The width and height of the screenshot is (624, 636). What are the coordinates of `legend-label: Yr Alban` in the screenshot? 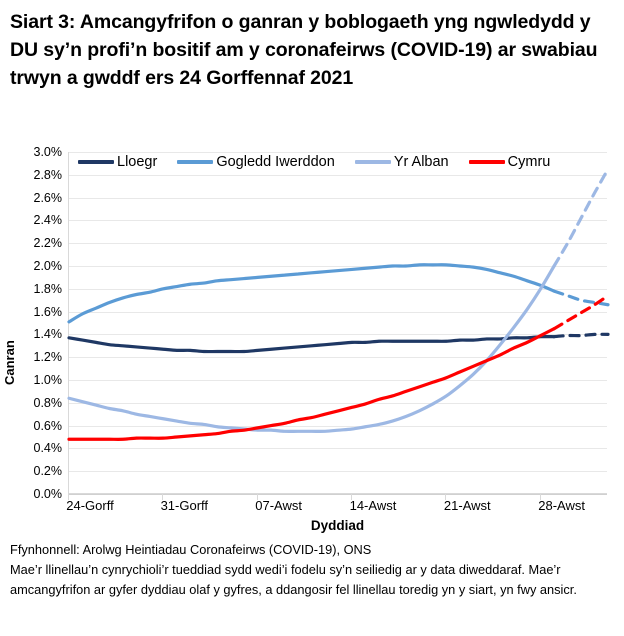 It's located at (421, 162).